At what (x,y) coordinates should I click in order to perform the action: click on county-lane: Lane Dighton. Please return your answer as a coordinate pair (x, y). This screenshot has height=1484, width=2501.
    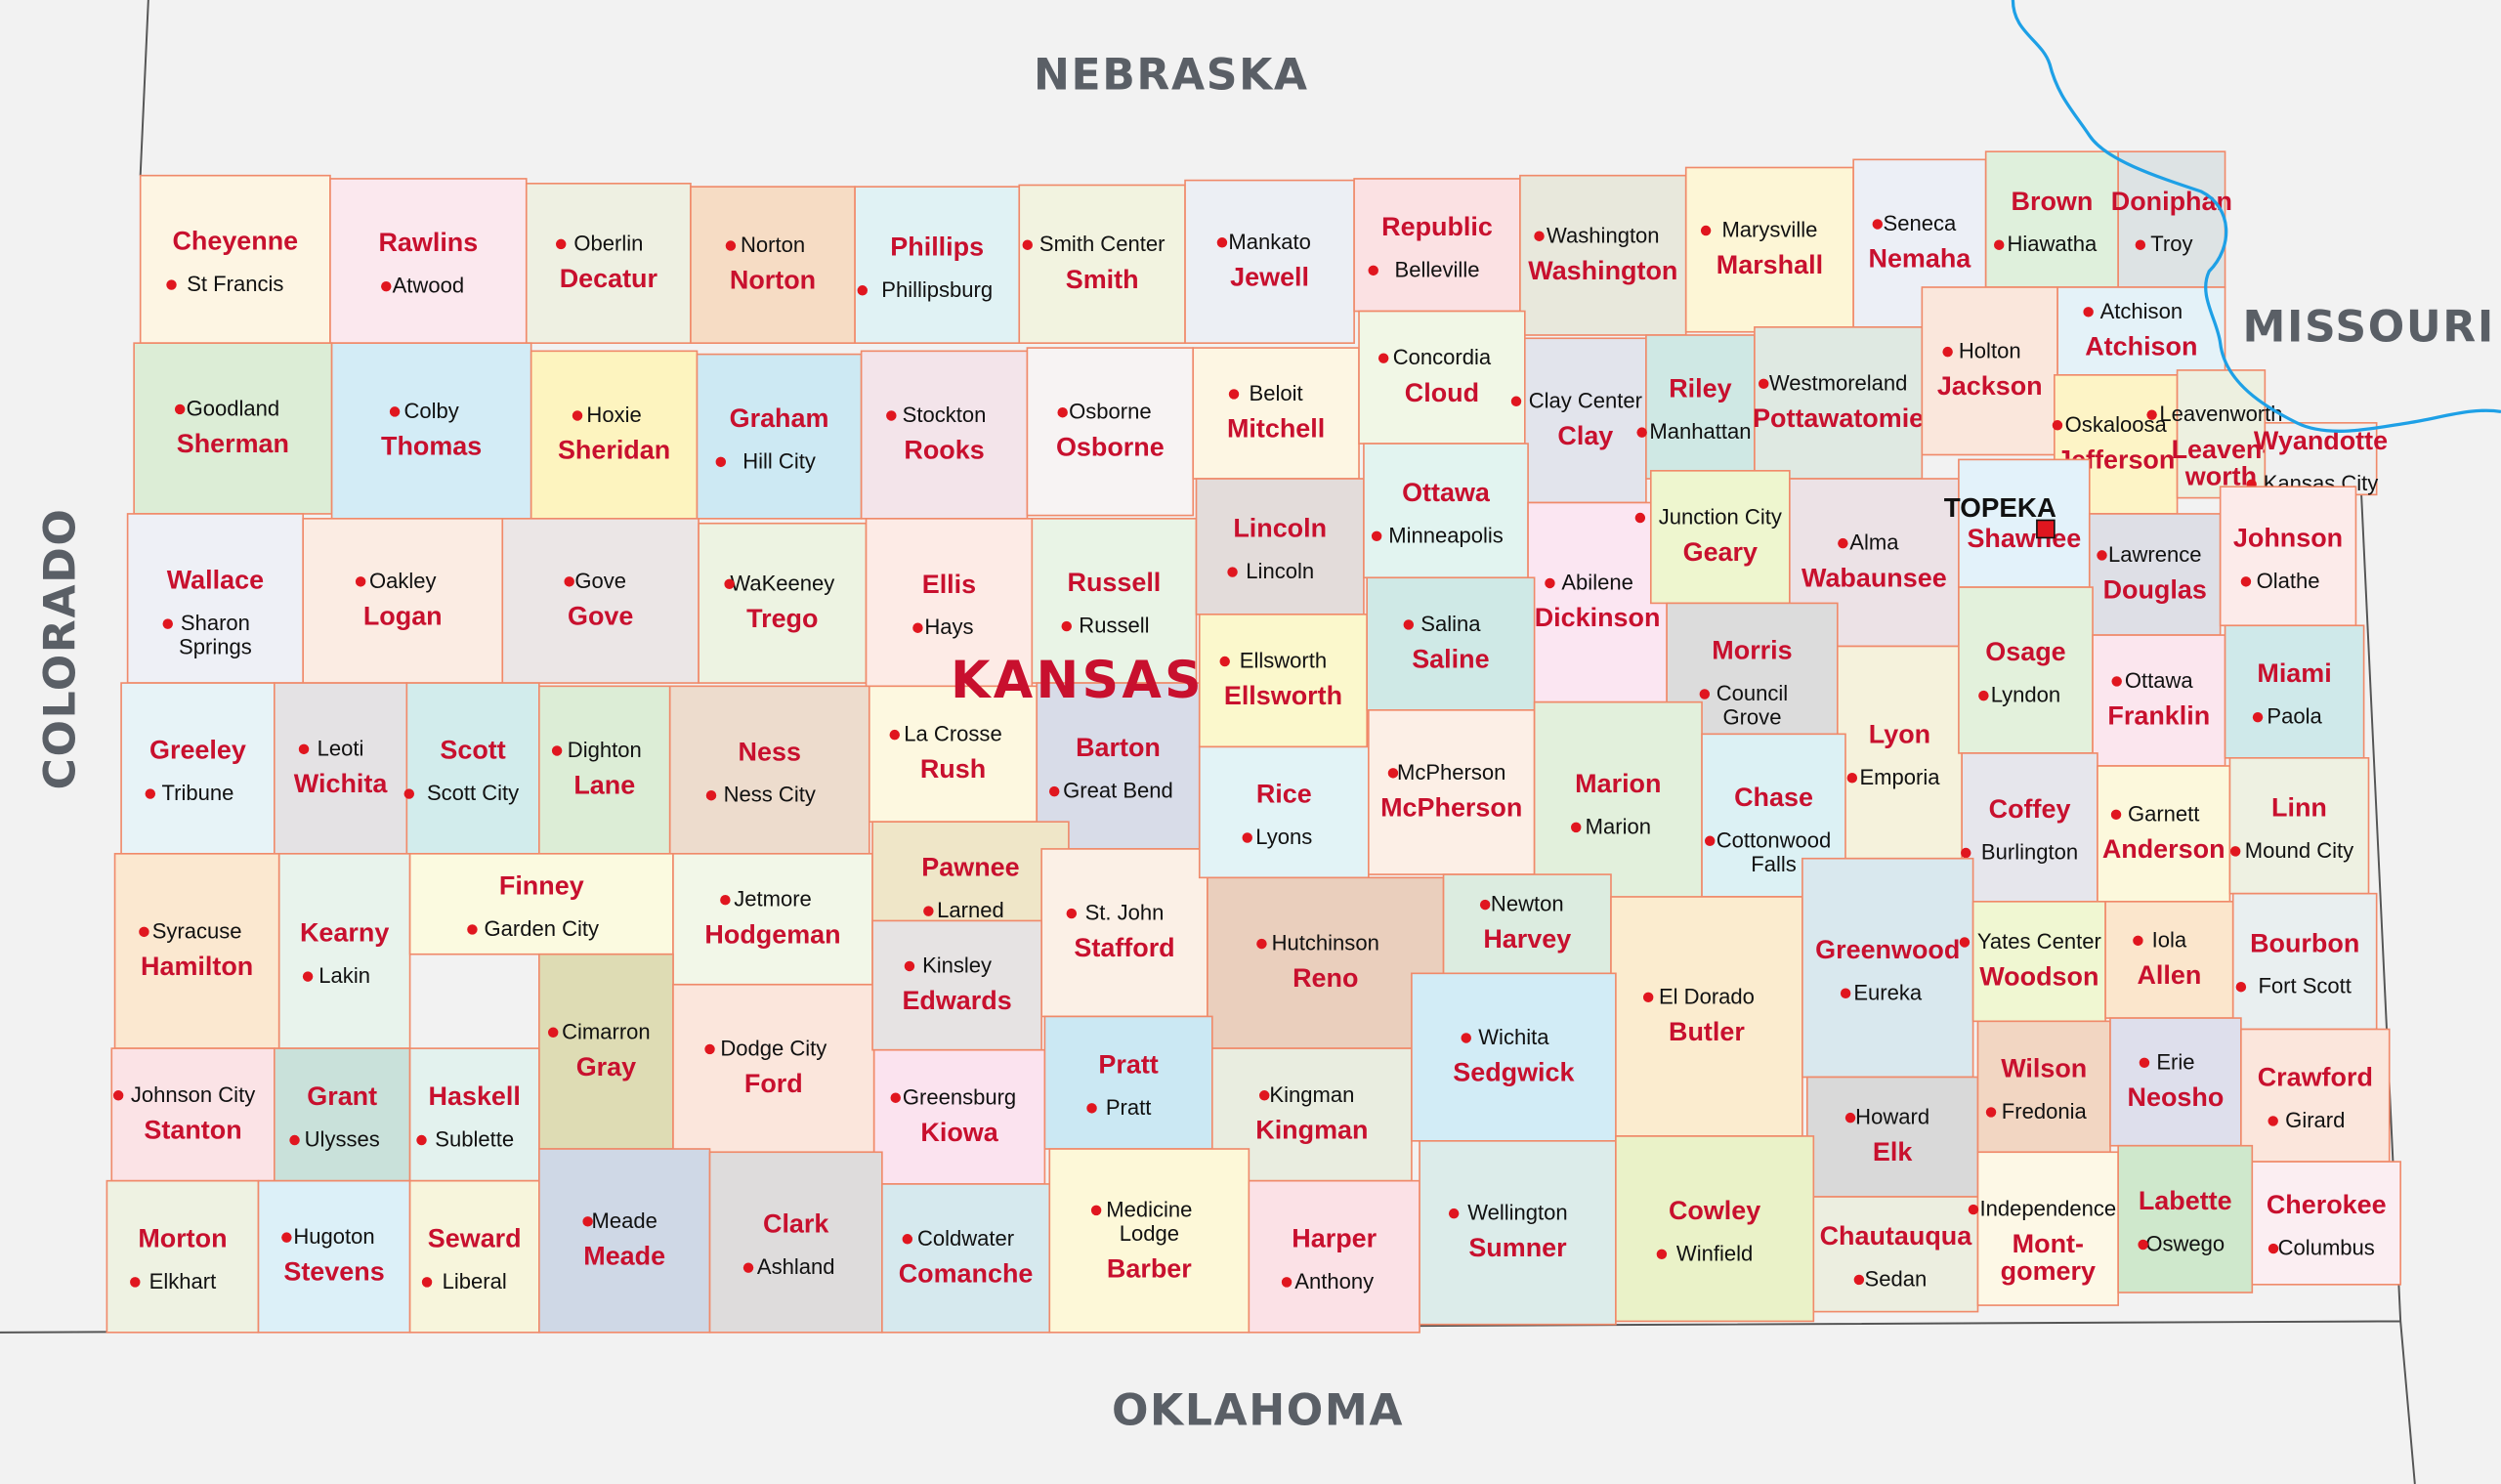
    Looking at the image, I should click on (604, 770).